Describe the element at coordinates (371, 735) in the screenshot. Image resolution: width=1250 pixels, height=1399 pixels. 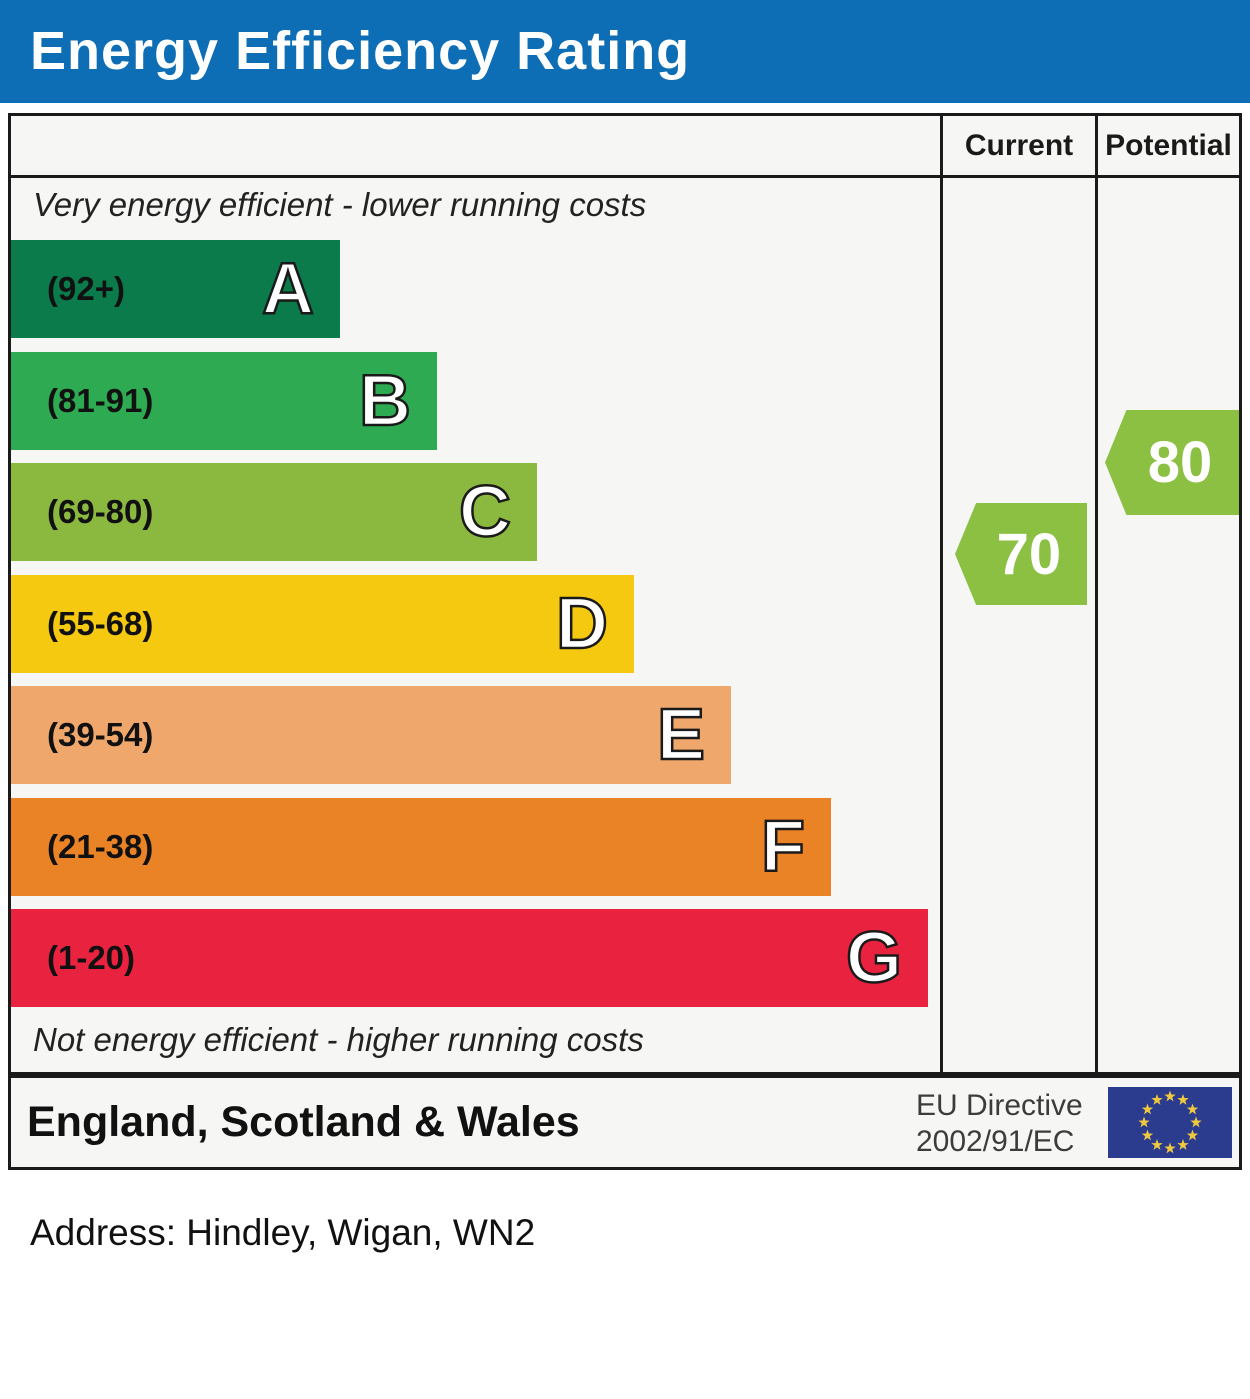
I see `band-e: (39-54) E` at that location.